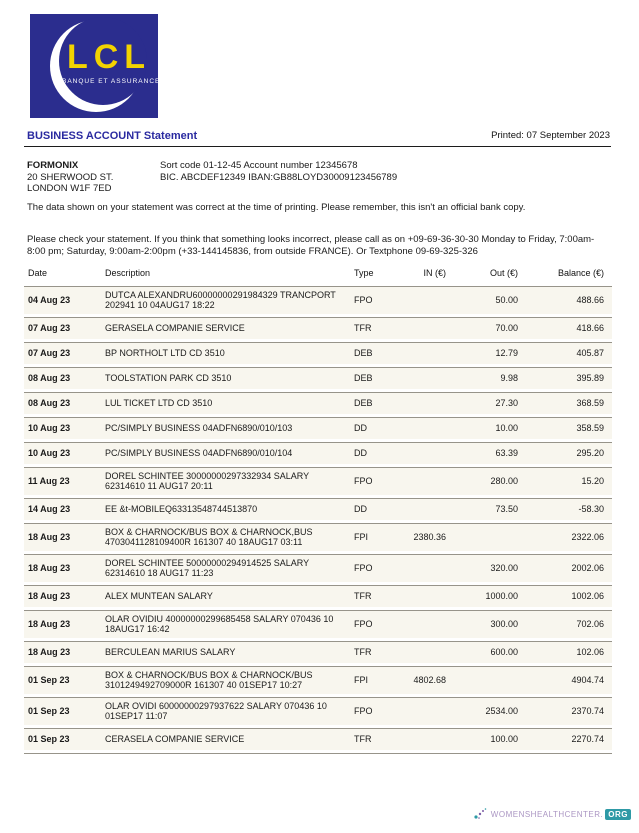 The image size is (639, 833). Describe the element at coordinates (199, 452) in the screenshot. I see `cell-description: PC/SIMPLY BUSINESS 04ADFN6890/010/104` at that location.